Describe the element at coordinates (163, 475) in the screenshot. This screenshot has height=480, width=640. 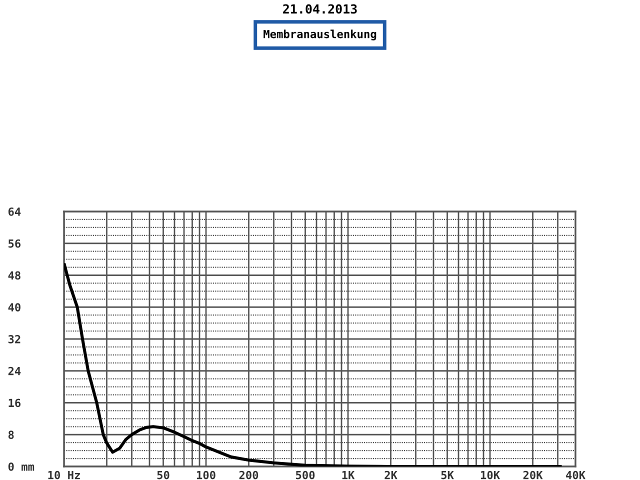
I see `x-tick-label: 50` at that location.